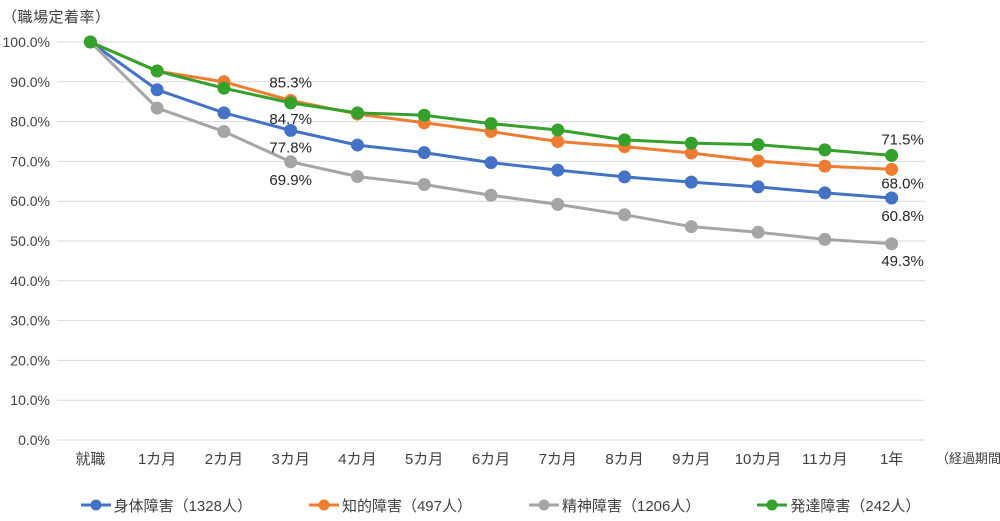 Image resolution: width=1000 pixels, height=521 pixels. I want to click on x-tick-label: 1カ月, so click(157, 459).